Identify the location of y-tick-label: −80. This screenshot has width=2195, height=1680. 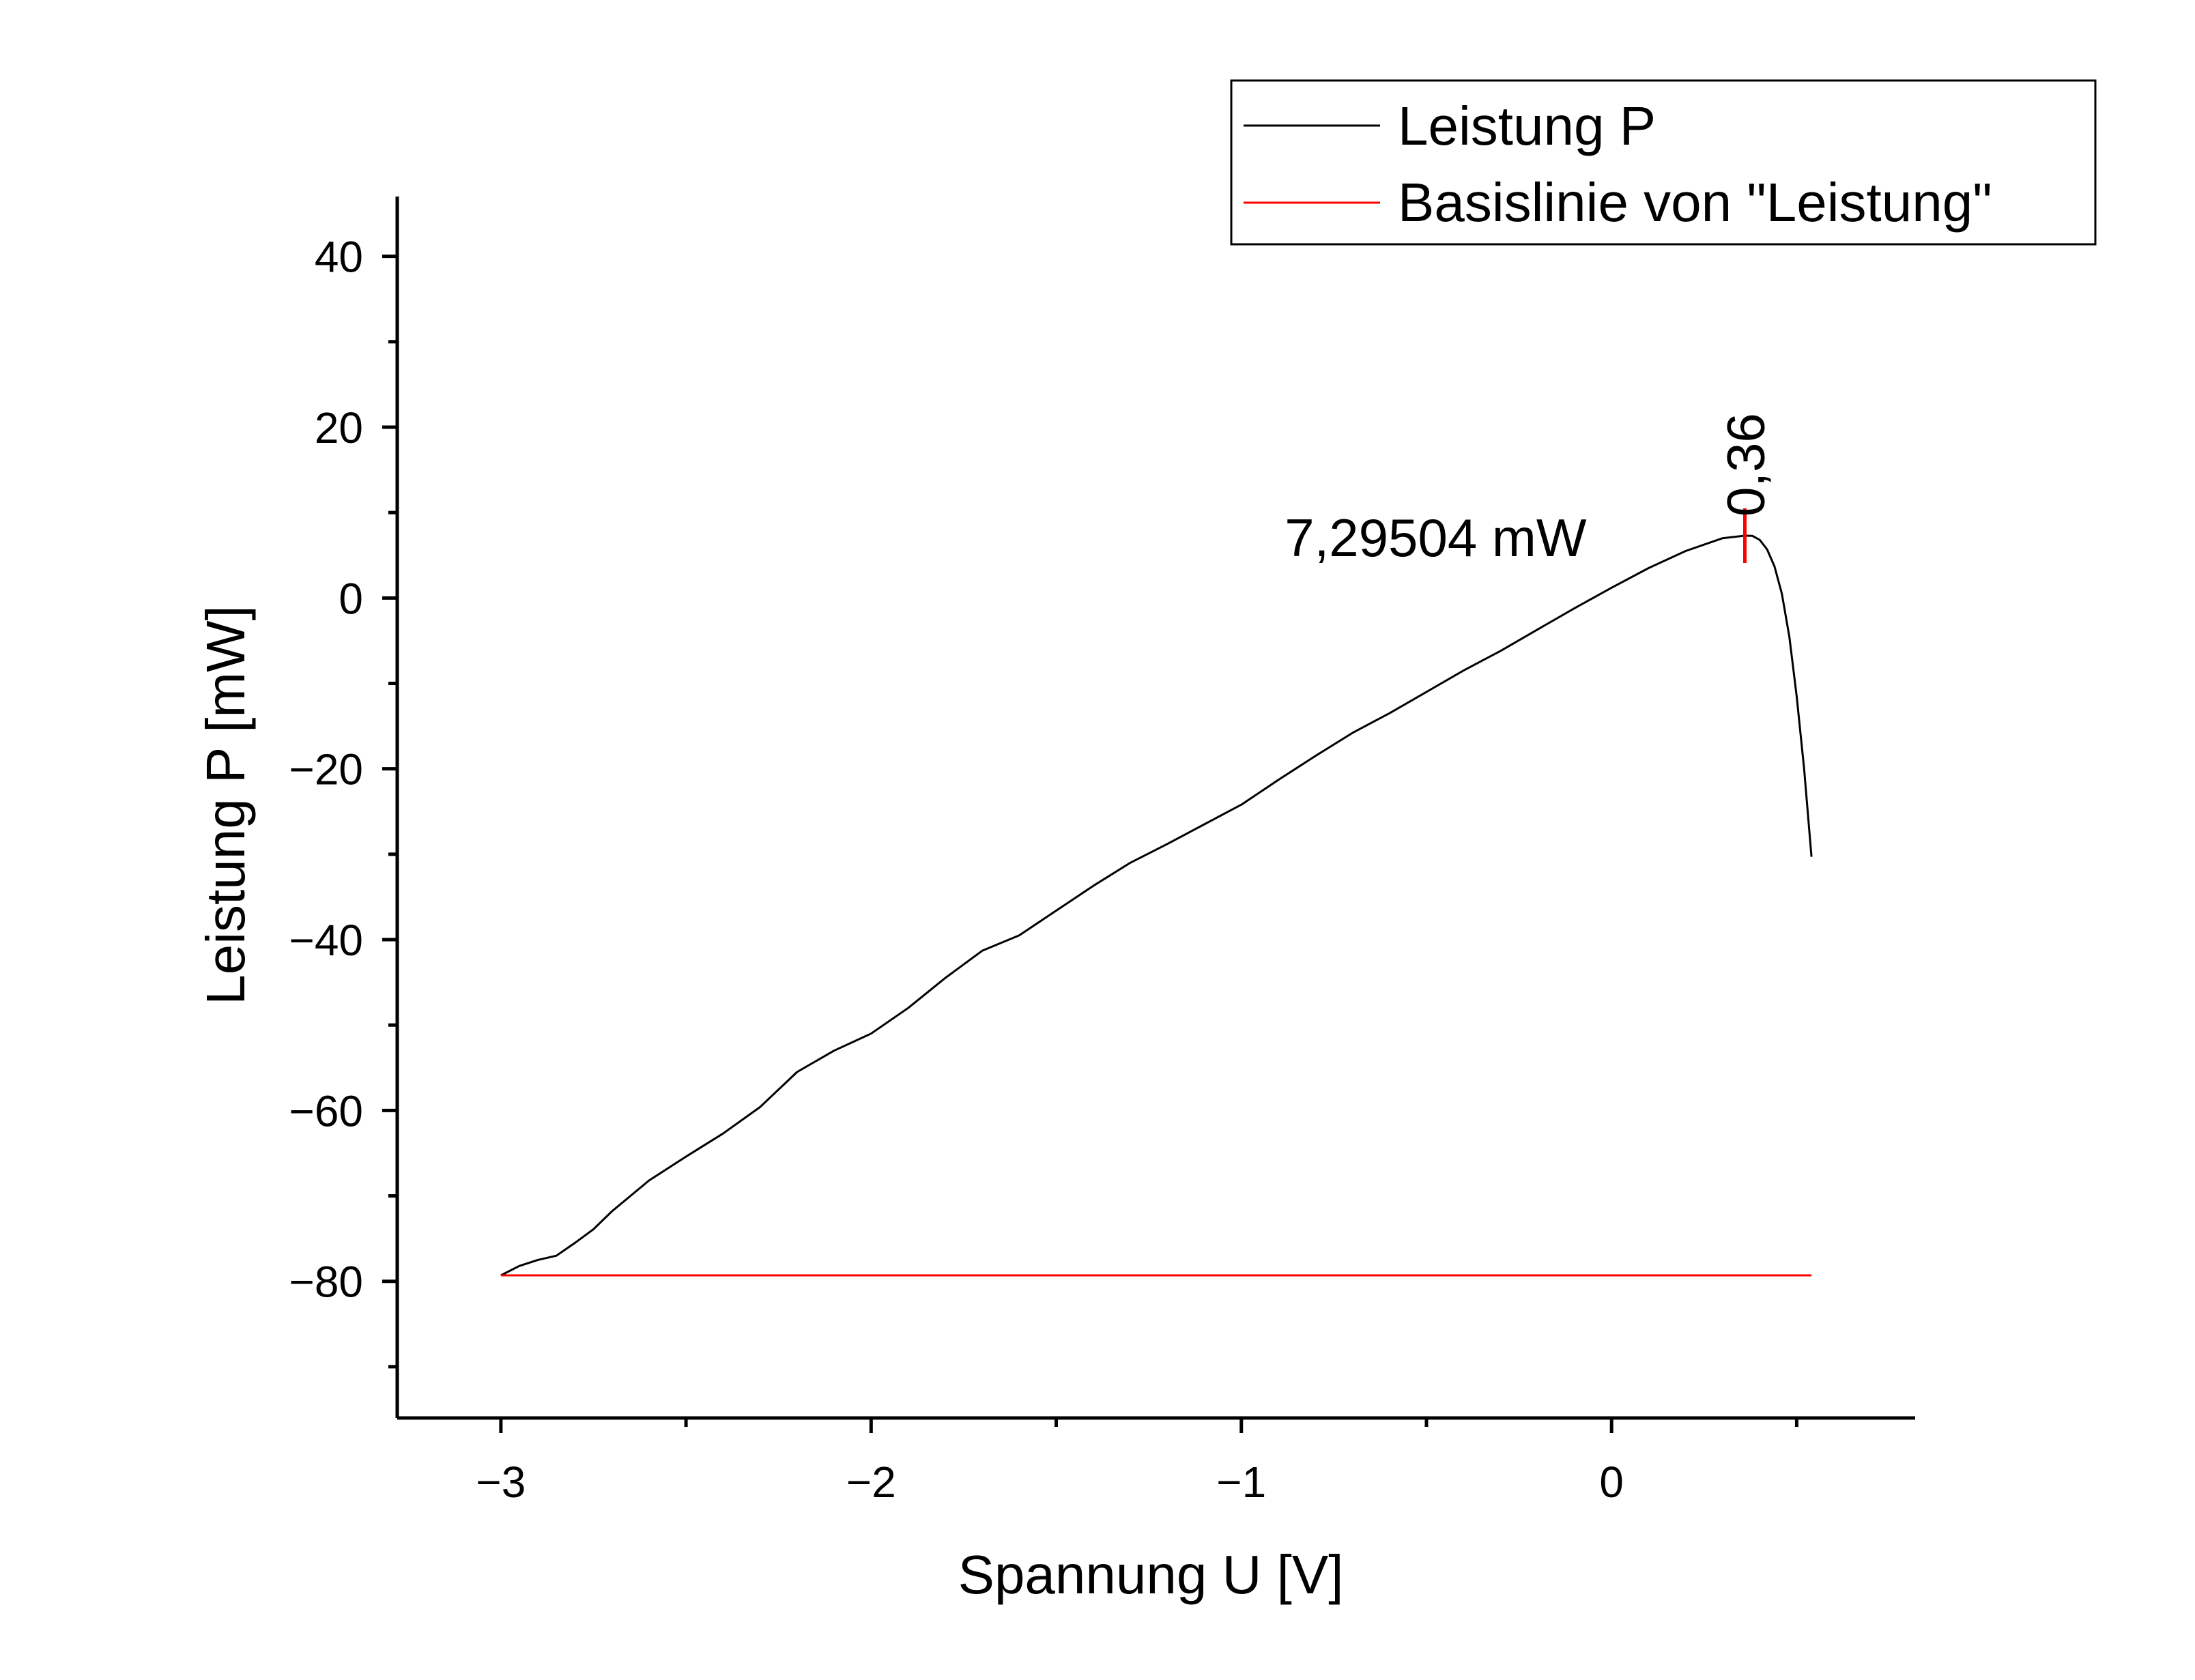
(326, 1282).